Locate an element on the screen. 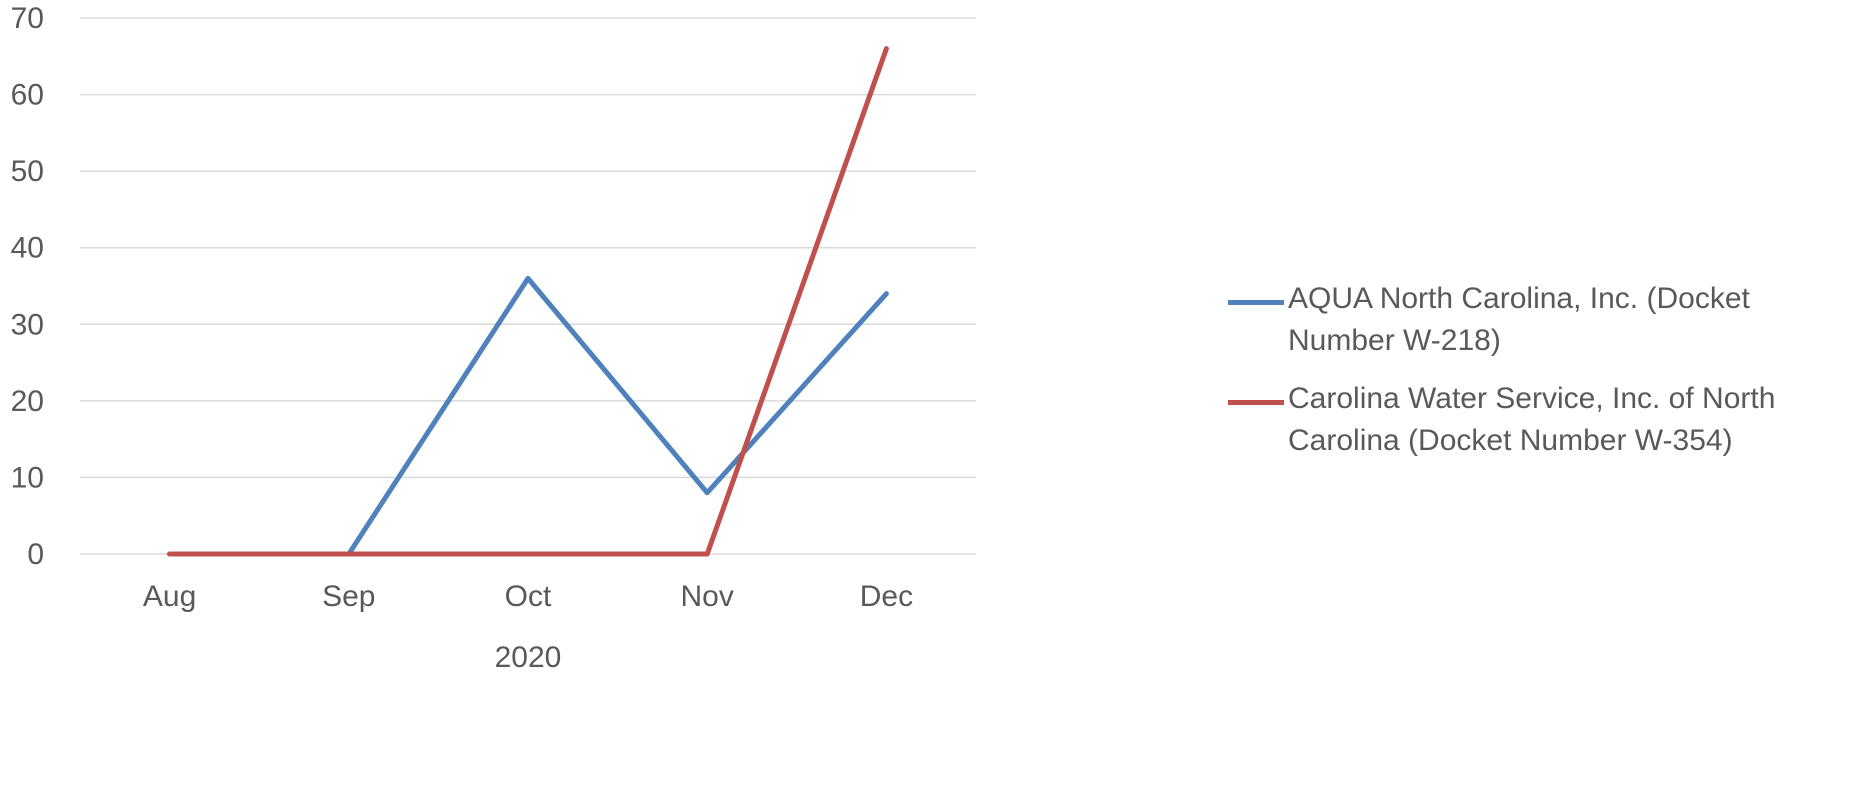 This screenshot has width=1853, height=791. y-tick-label-30: 30 is located at coordinates (27, 324).